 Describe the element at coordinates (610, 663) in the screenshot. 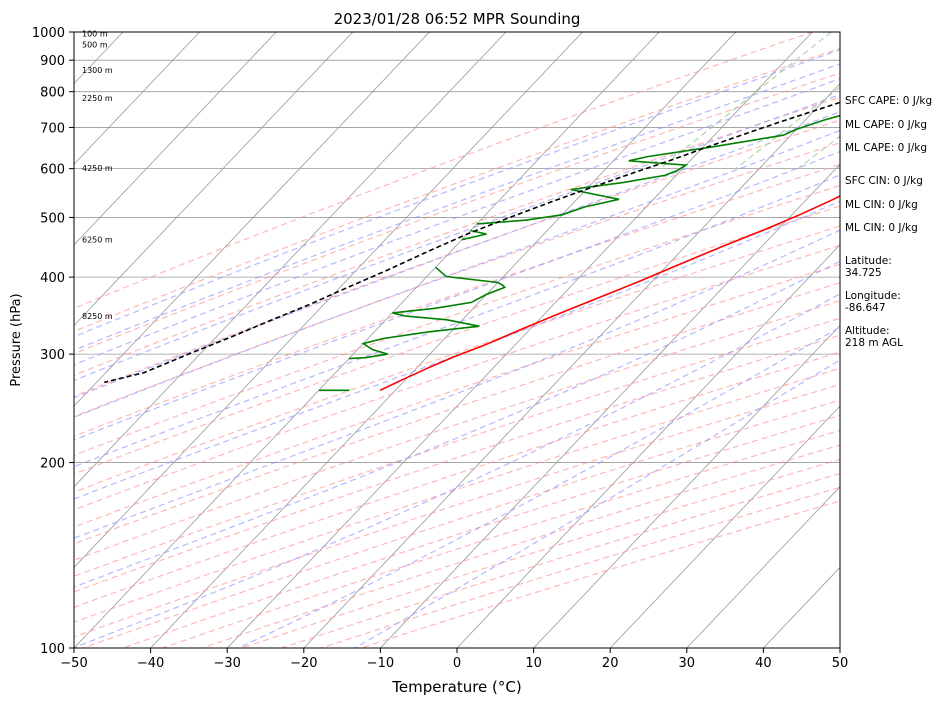

I see `x-tick-label: 20` at that location.